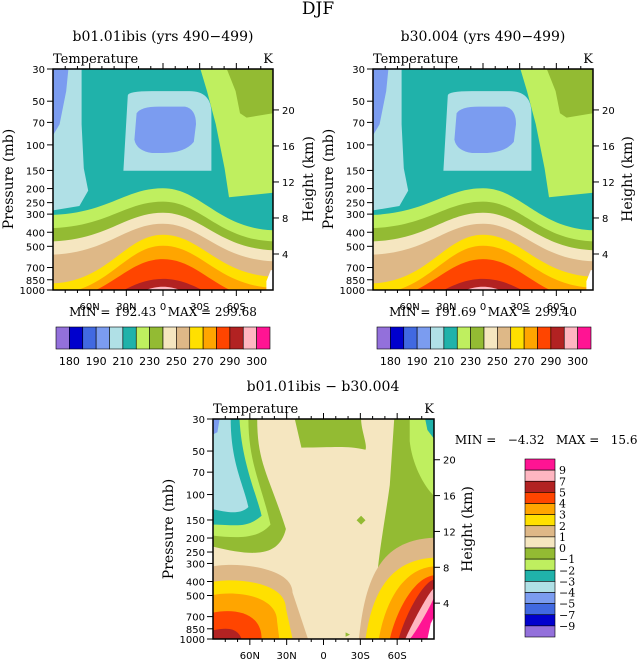 Image resolution: width=637 pixels, height=663 pixels. What do you see at coordinates (90, 307) in the screenshot?
I see `x-tick-label: 60N` at bounding box center [90, 307].